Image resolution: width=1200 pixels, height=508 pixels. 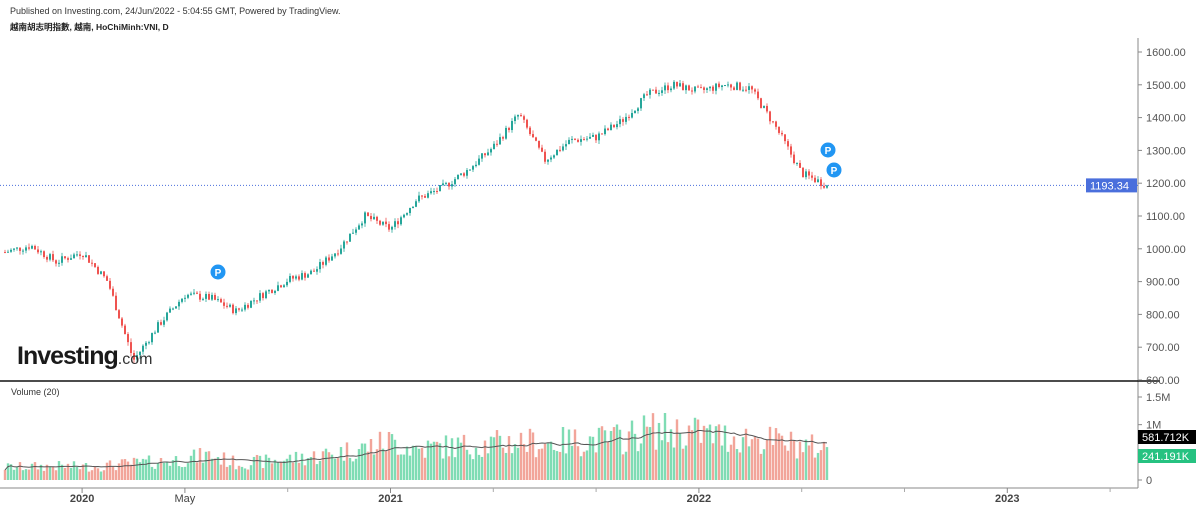 I want to click on marker-label: P, so click(x=828, y=151).